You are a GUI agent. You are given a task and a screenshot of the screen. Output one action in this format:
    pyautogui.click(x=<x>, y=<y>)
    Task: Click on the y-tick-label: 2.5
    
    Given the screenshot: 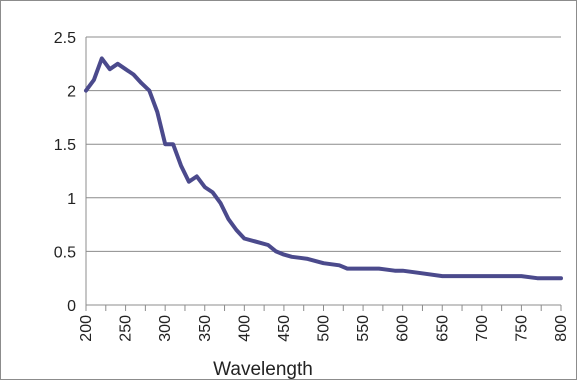 What is the action you would take?
    pyautogui.click(x=65, y=38)
    